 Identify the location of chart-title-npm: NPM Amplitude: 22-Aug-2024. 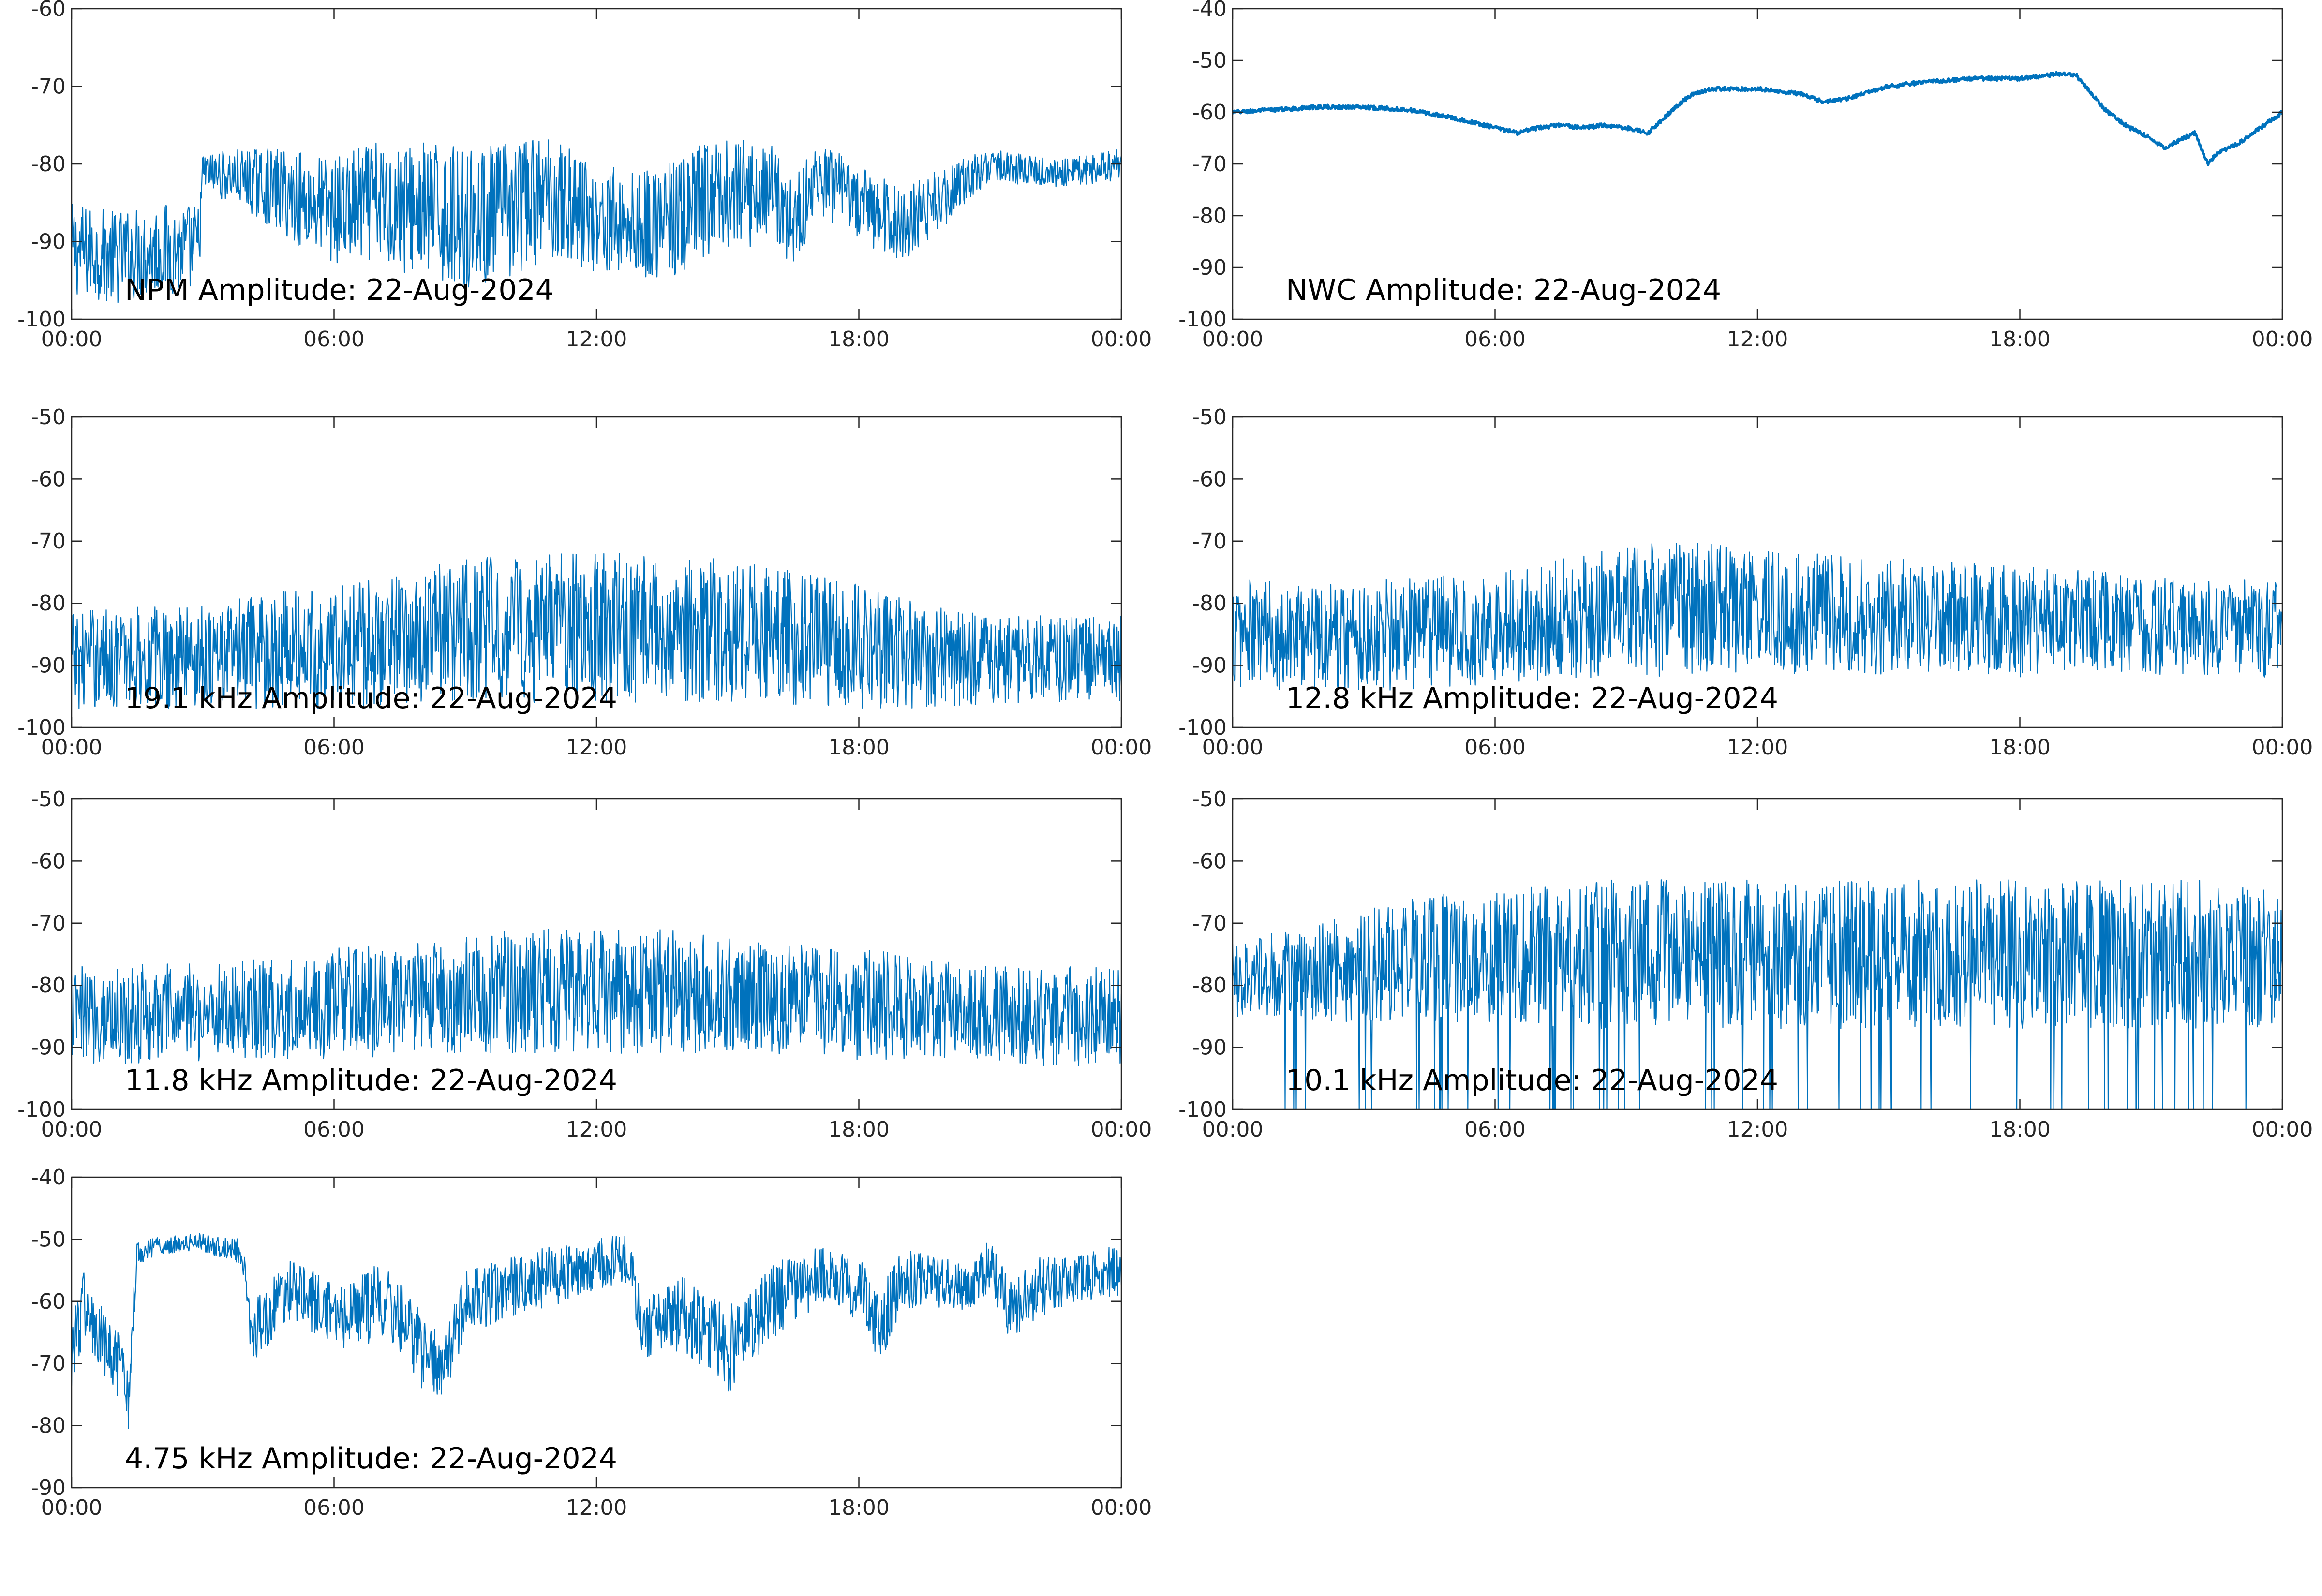
(339, 290).